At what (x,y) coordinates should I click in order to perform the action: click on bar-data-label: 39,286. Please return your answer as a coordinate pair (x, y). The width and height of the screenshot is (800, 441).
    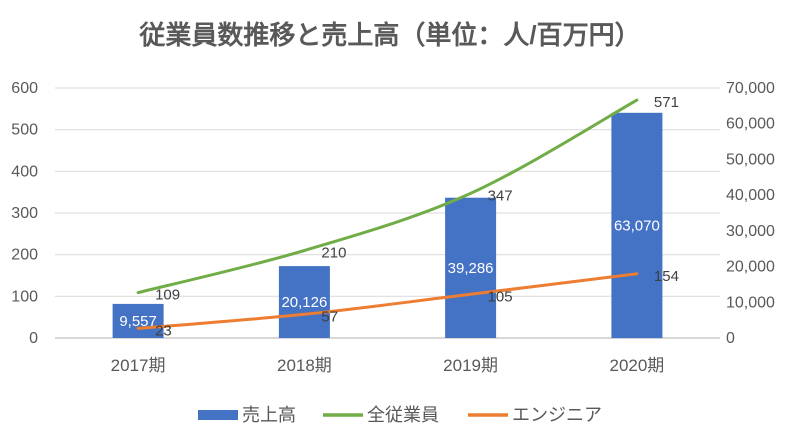
    Looking at the image, I should click on (471, 268).